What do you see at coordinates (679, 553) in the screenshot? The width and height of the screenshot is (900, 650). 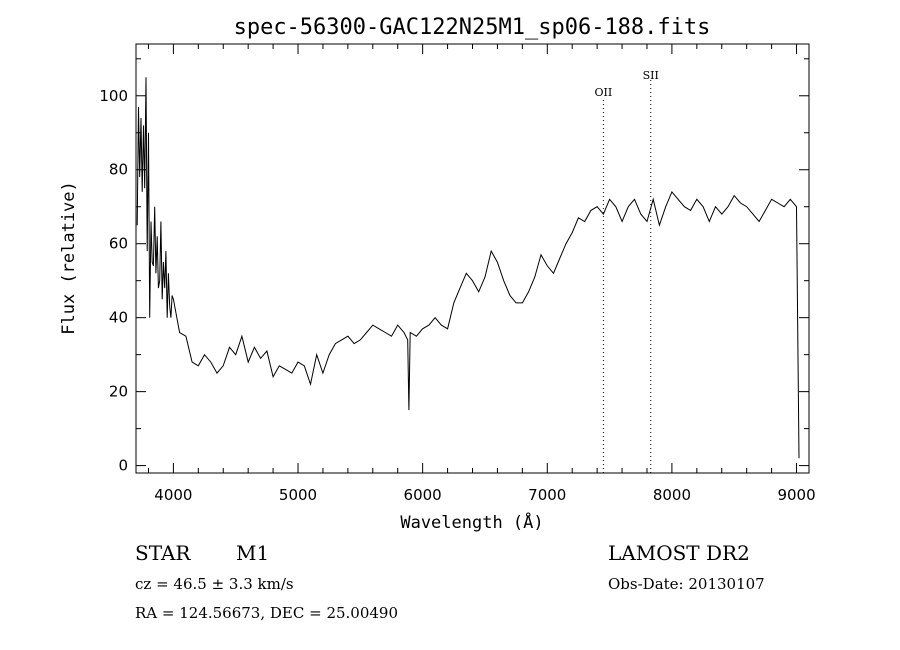 I see `survey-name: LAMOST DR2` at bounding box center [679, 553].